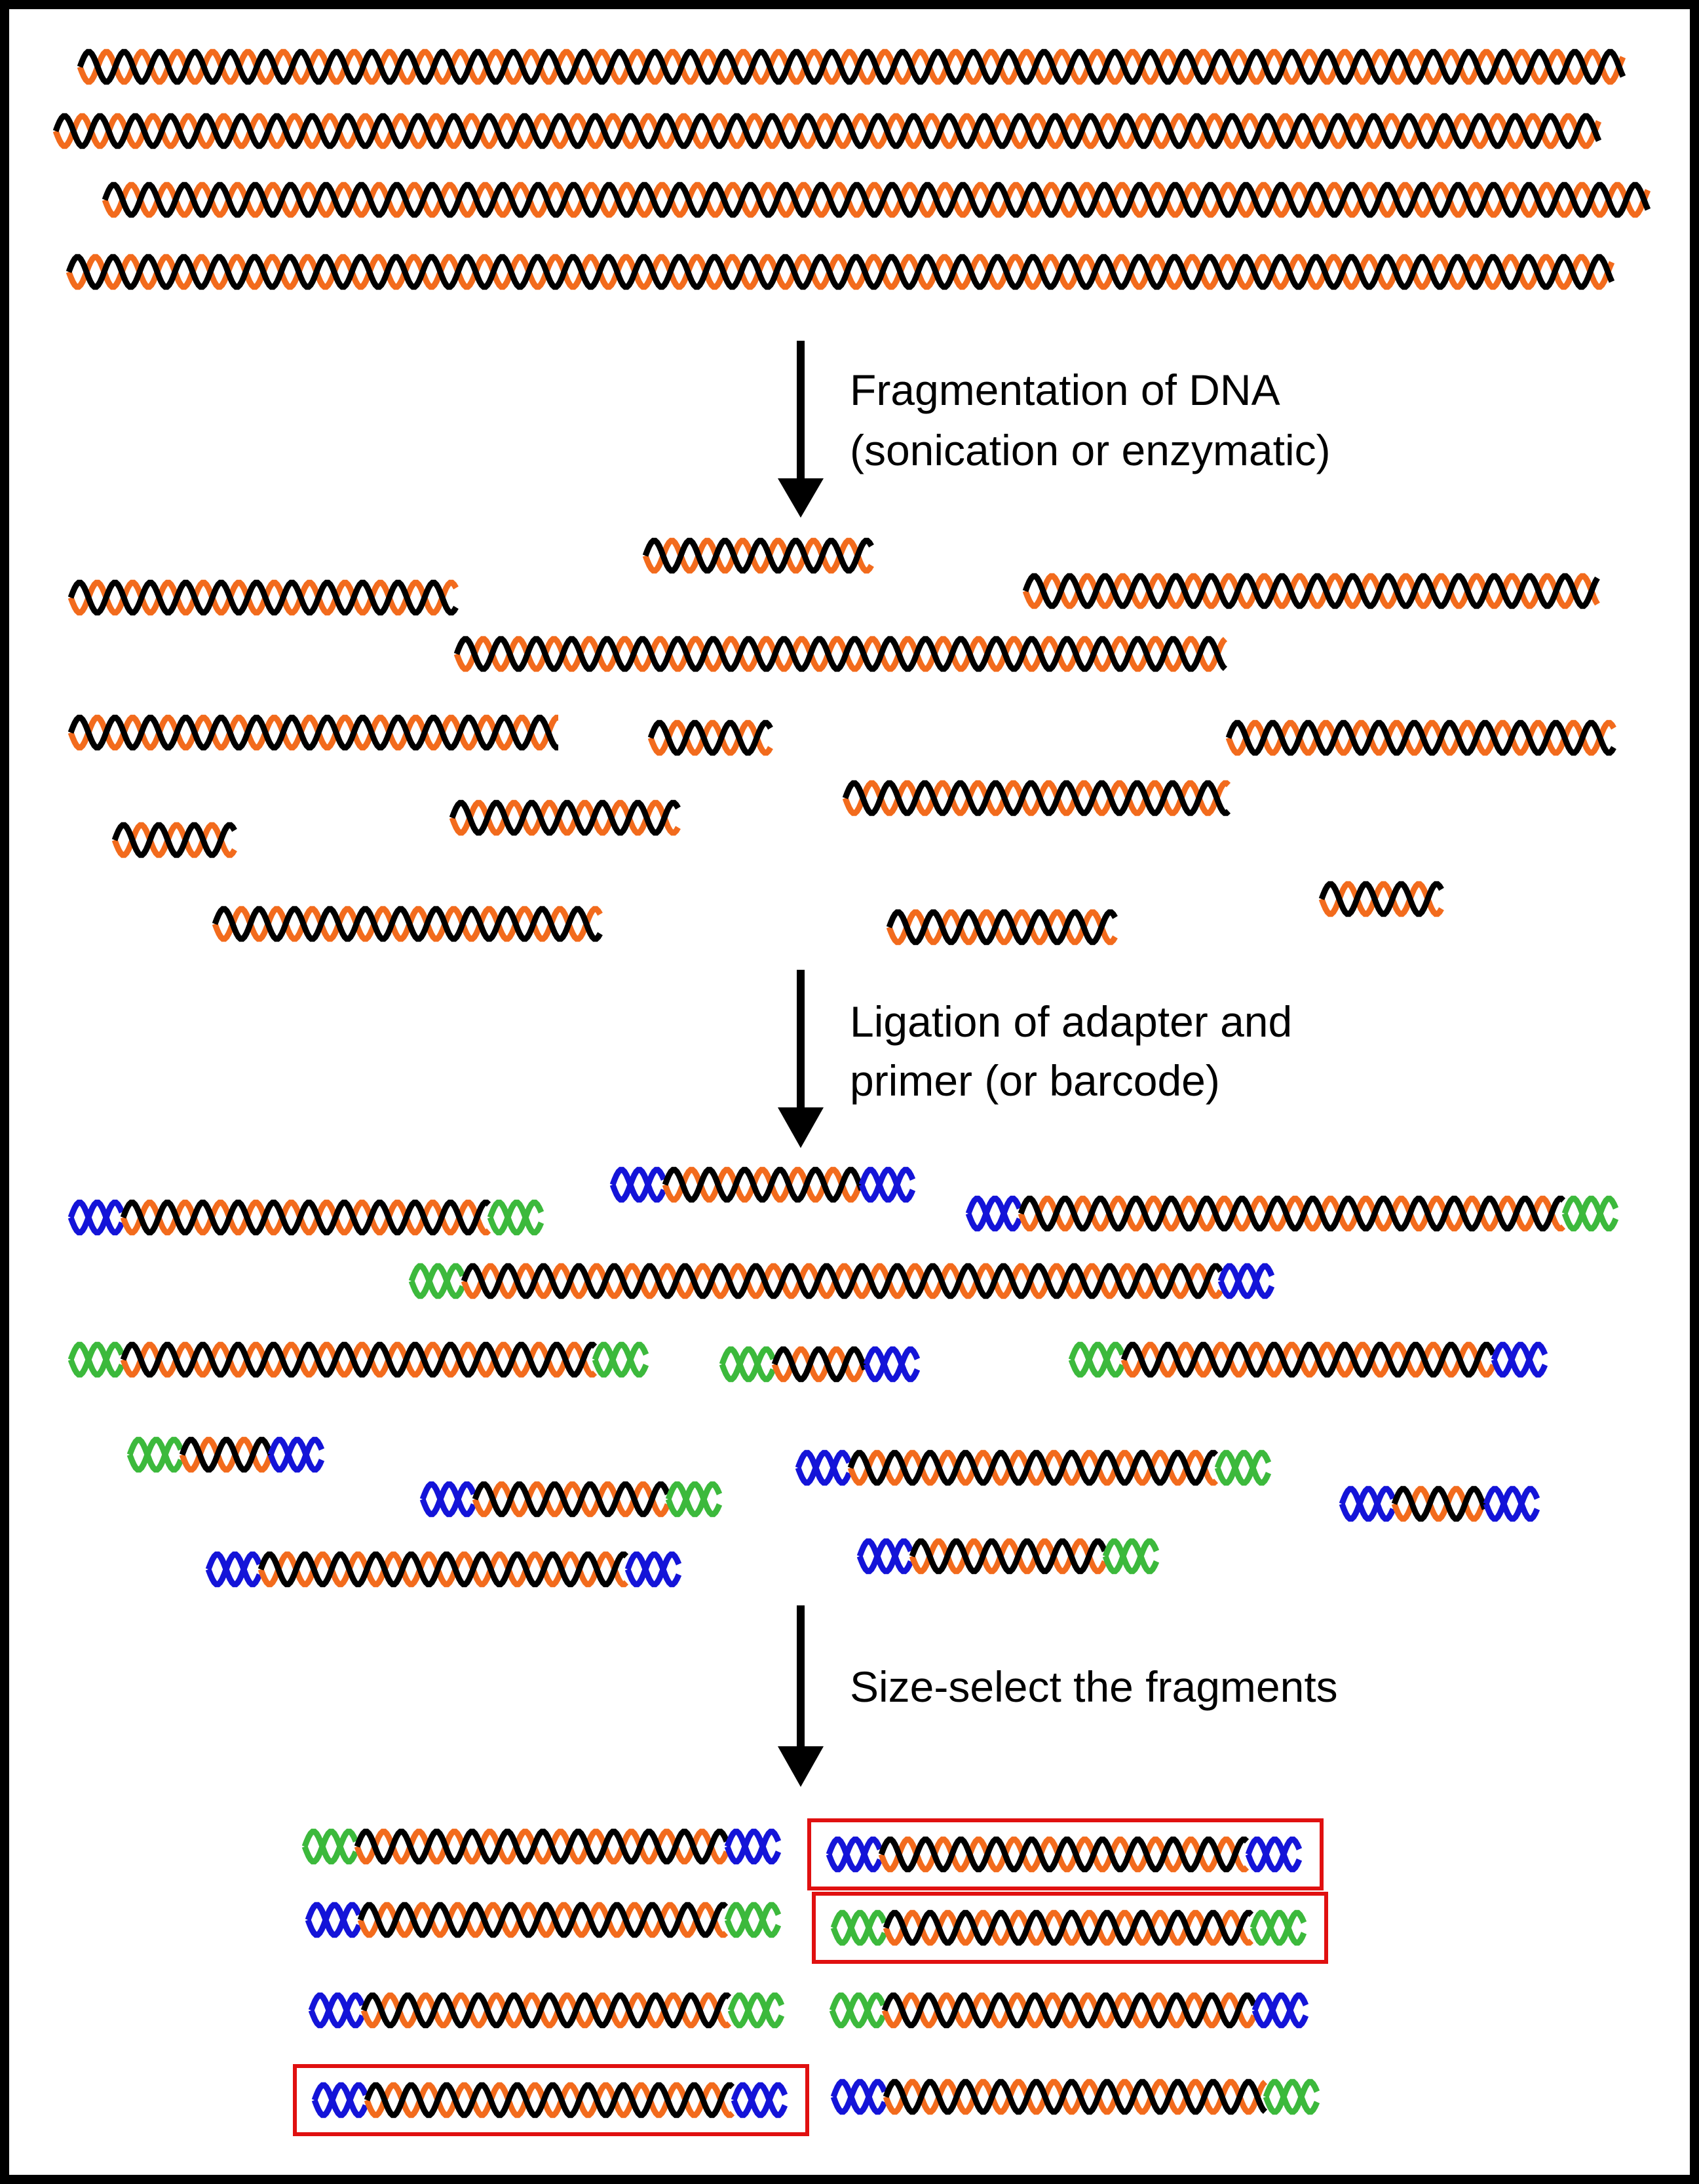 The image size is (1699, 2184). I want to click on down-arrow-icon, so click(801, 429).